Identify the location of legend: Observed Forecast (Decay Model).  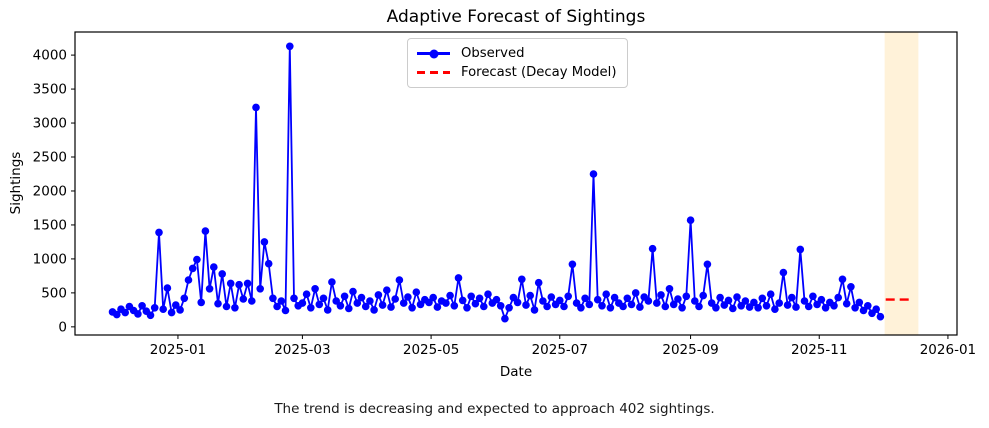
(517, 63).